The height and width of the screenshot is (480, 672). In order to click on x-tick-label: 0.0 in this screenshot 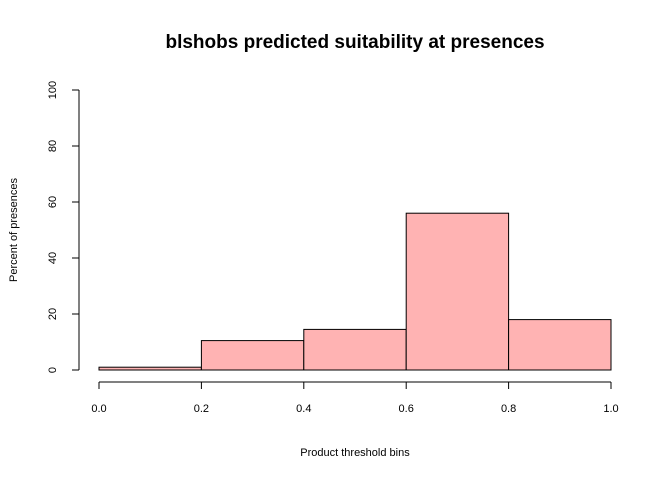, I will do `click(98, 409)`.